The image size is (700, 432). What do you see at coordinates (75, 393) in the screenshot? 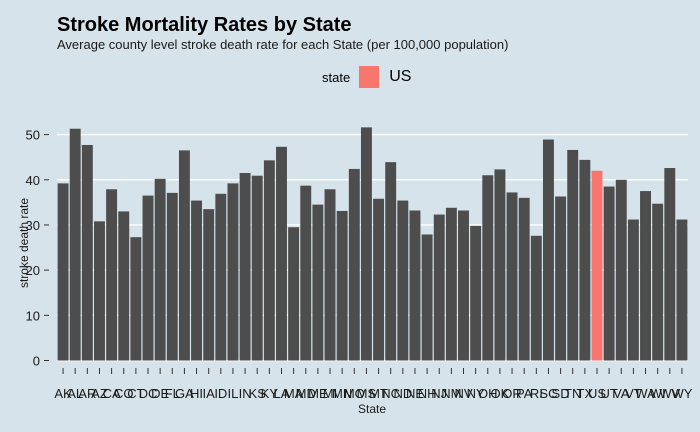
I see `x-tick-label: AL` at bounding box center [75, 393].